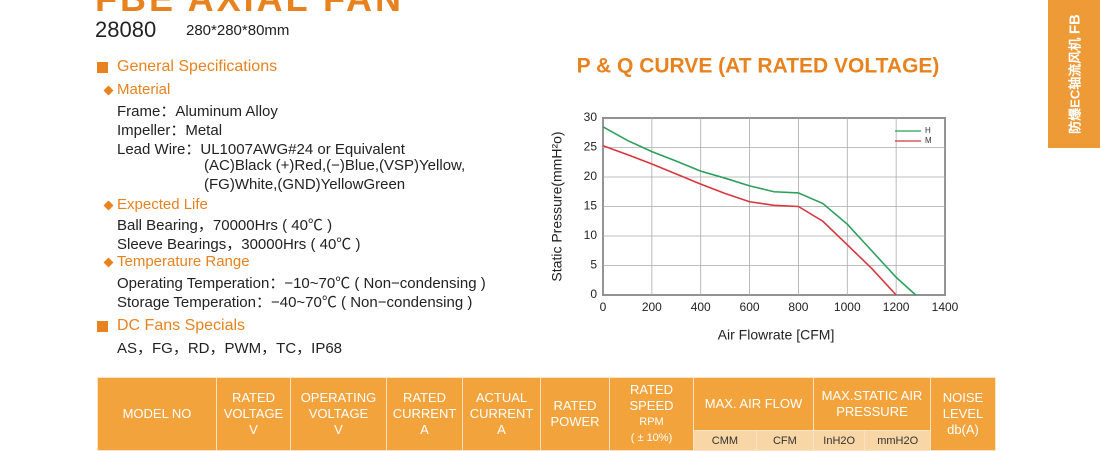 This screenshot has width=1100, height=451. What do you see at coordinates (501, 397) in the screenshot?
I see `header-text: ACTUAL` at bounding box center [501, 397].